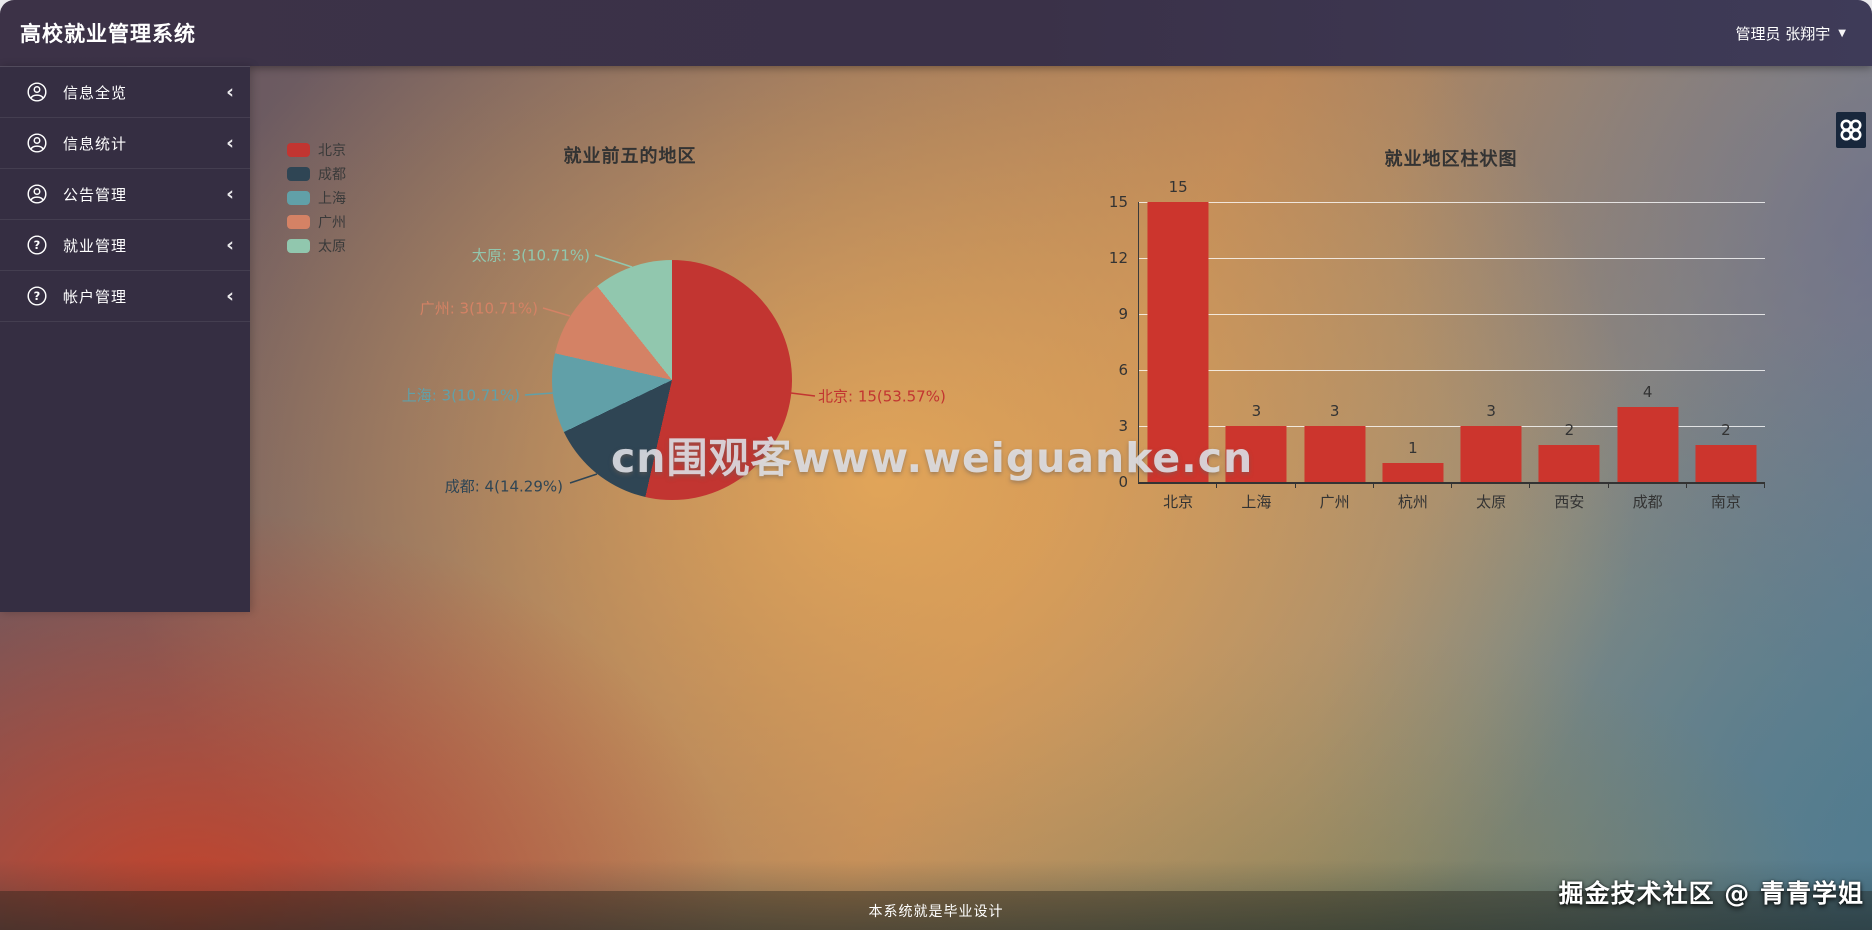 This screenshot has height=930, width=1872. What do you see at coordinates (1123, 370) in the screenshot?
I see `y-axis-tick: 6` at bounding box center [1123, 370].